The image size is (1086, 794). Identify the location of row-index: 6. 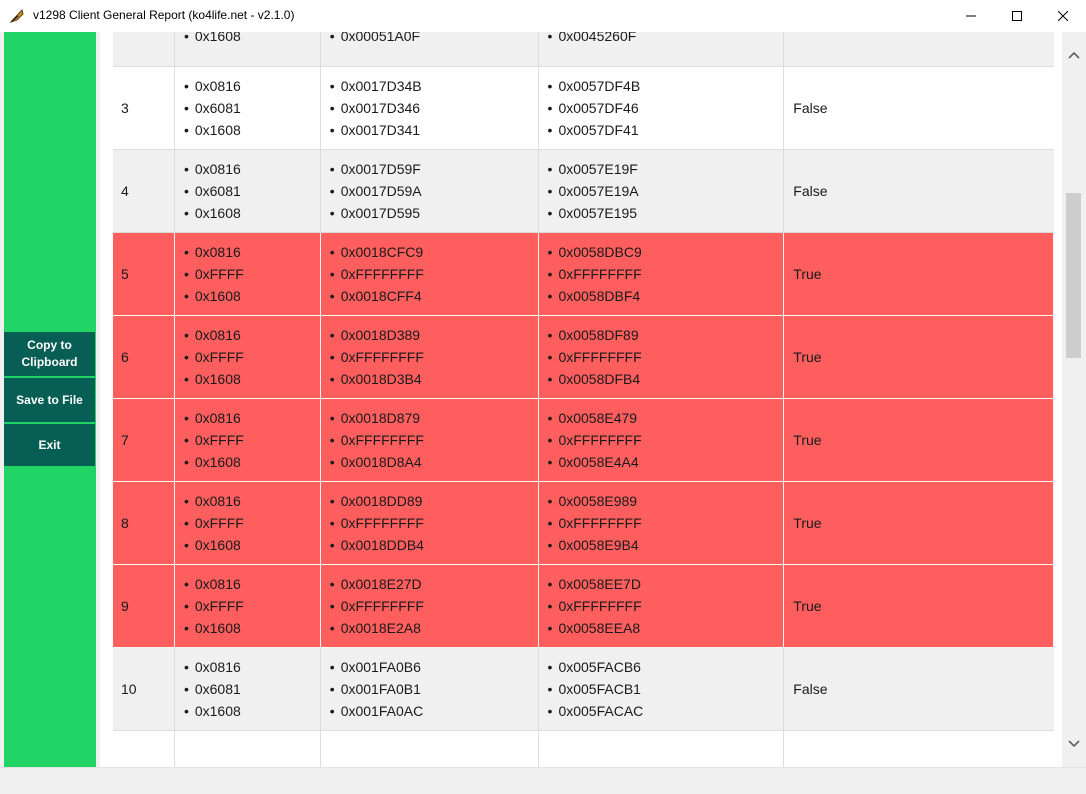
(144, 357).